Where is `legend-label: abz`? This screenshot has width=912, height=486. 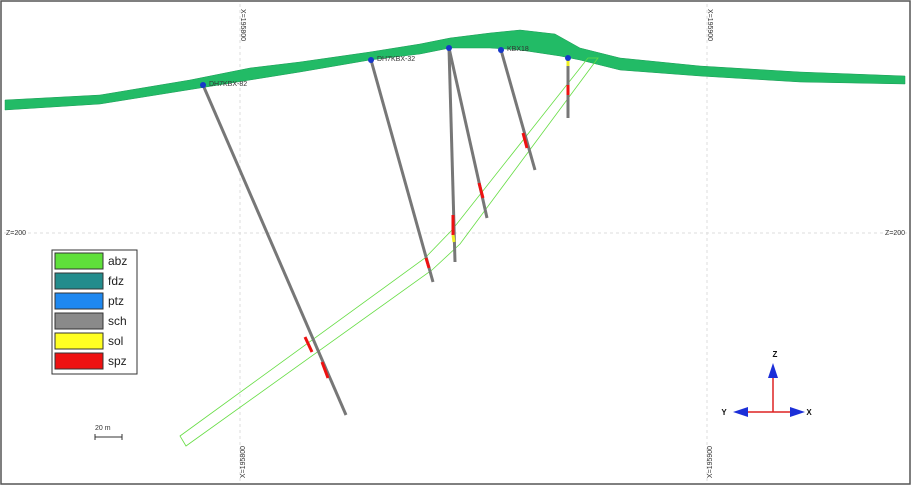 legend-label: abz is located at coordinates (117, 261).